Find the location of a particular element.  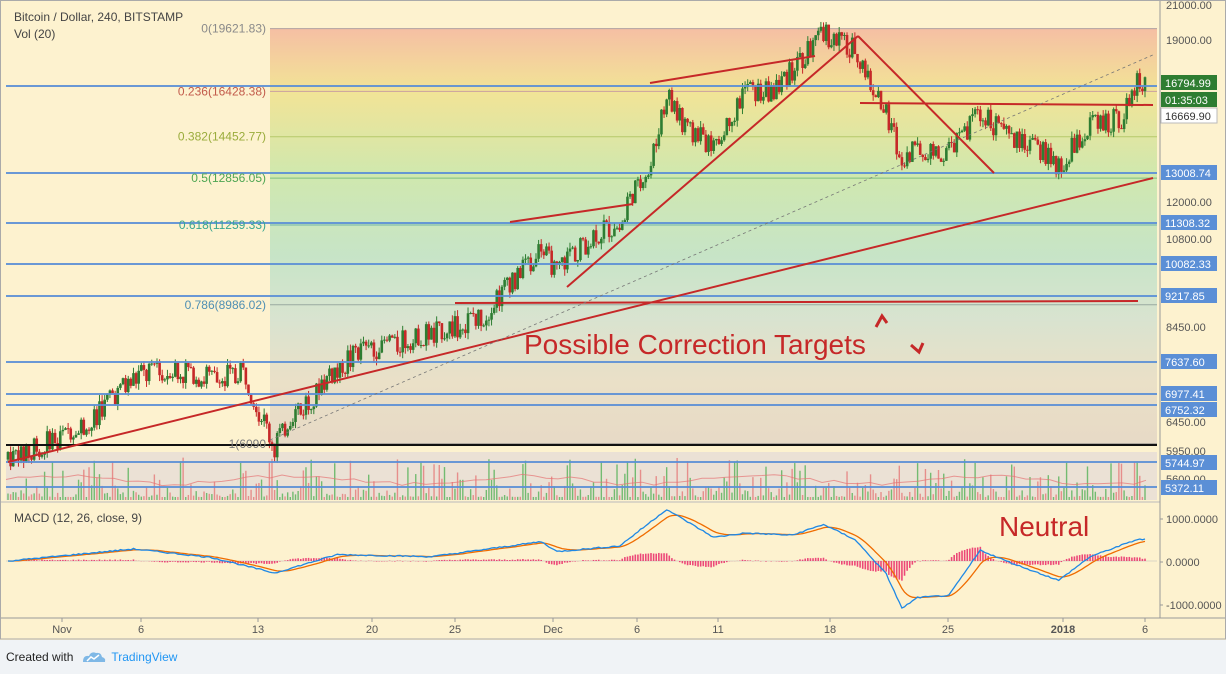

fib-level-label: 0.382(14452.77) is located at coordinates (222, 137).